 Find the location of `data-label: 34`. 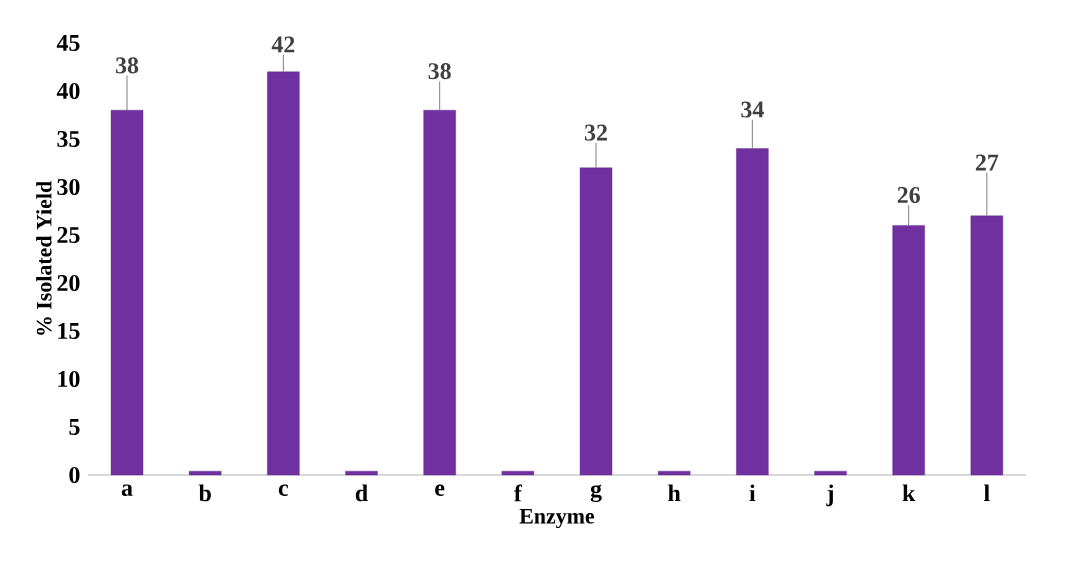

data-label: 34 is located at coordinates (752, 109).